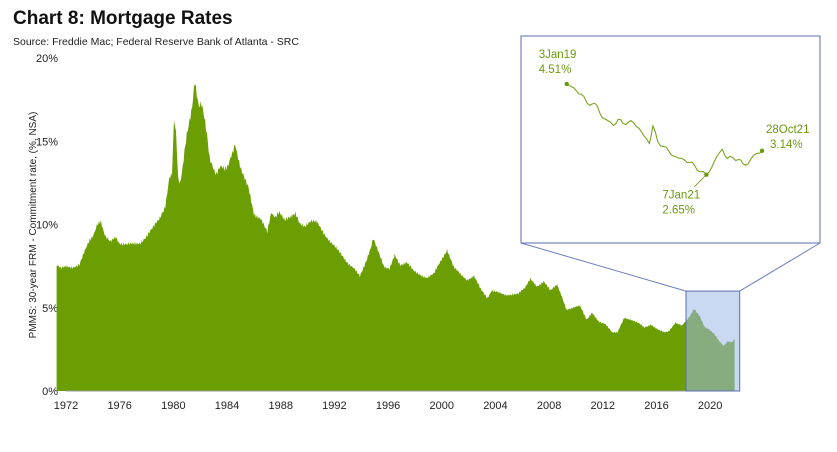 This screenshot has height=452, width=837. What do you see at coordinates (787, 130) in the screenshot?
I see `annotation-date-label: 28Oct21` at bounding box center [787, 130].